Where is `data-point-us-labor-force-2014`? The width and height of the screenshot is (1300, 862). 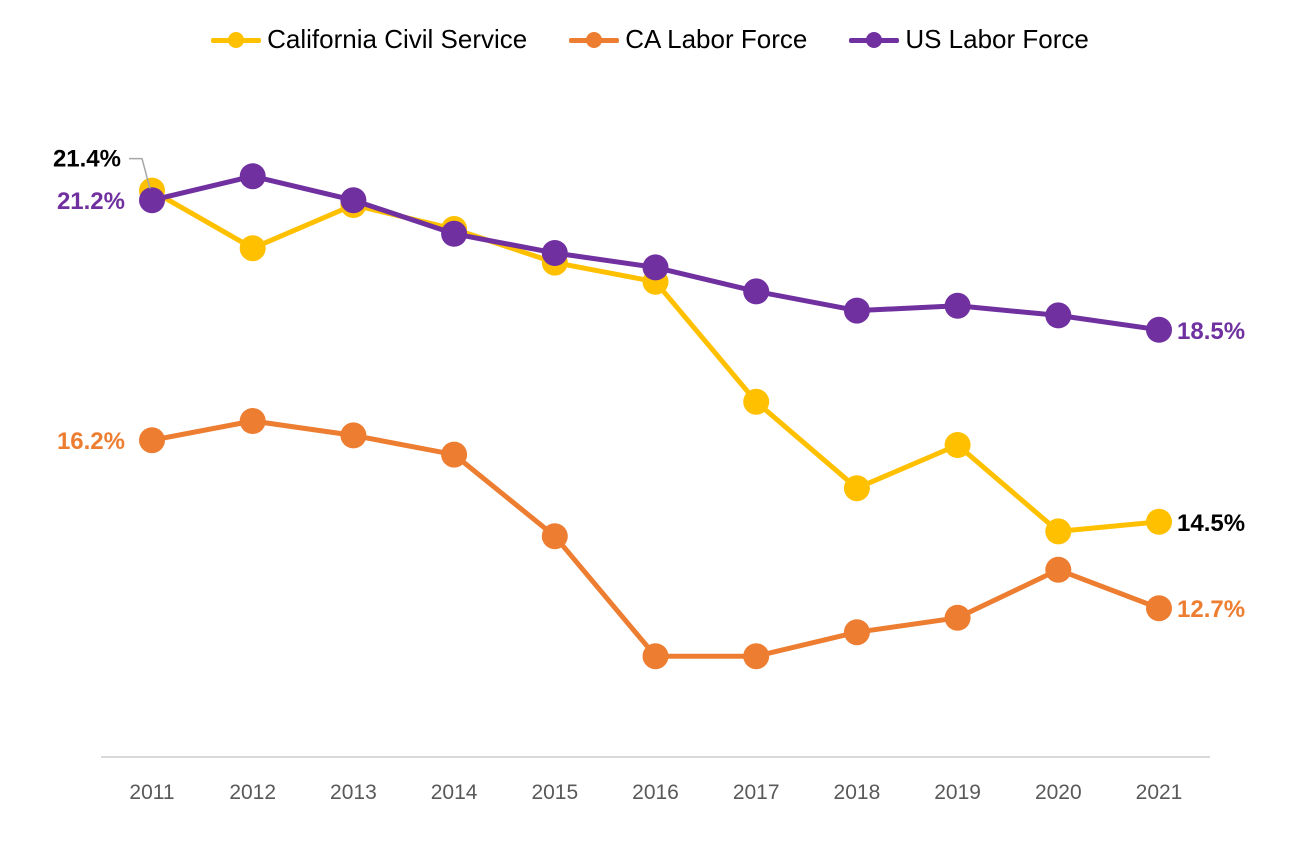 data-point-us-labor-force-2014 is located at coordinates (454, 233).